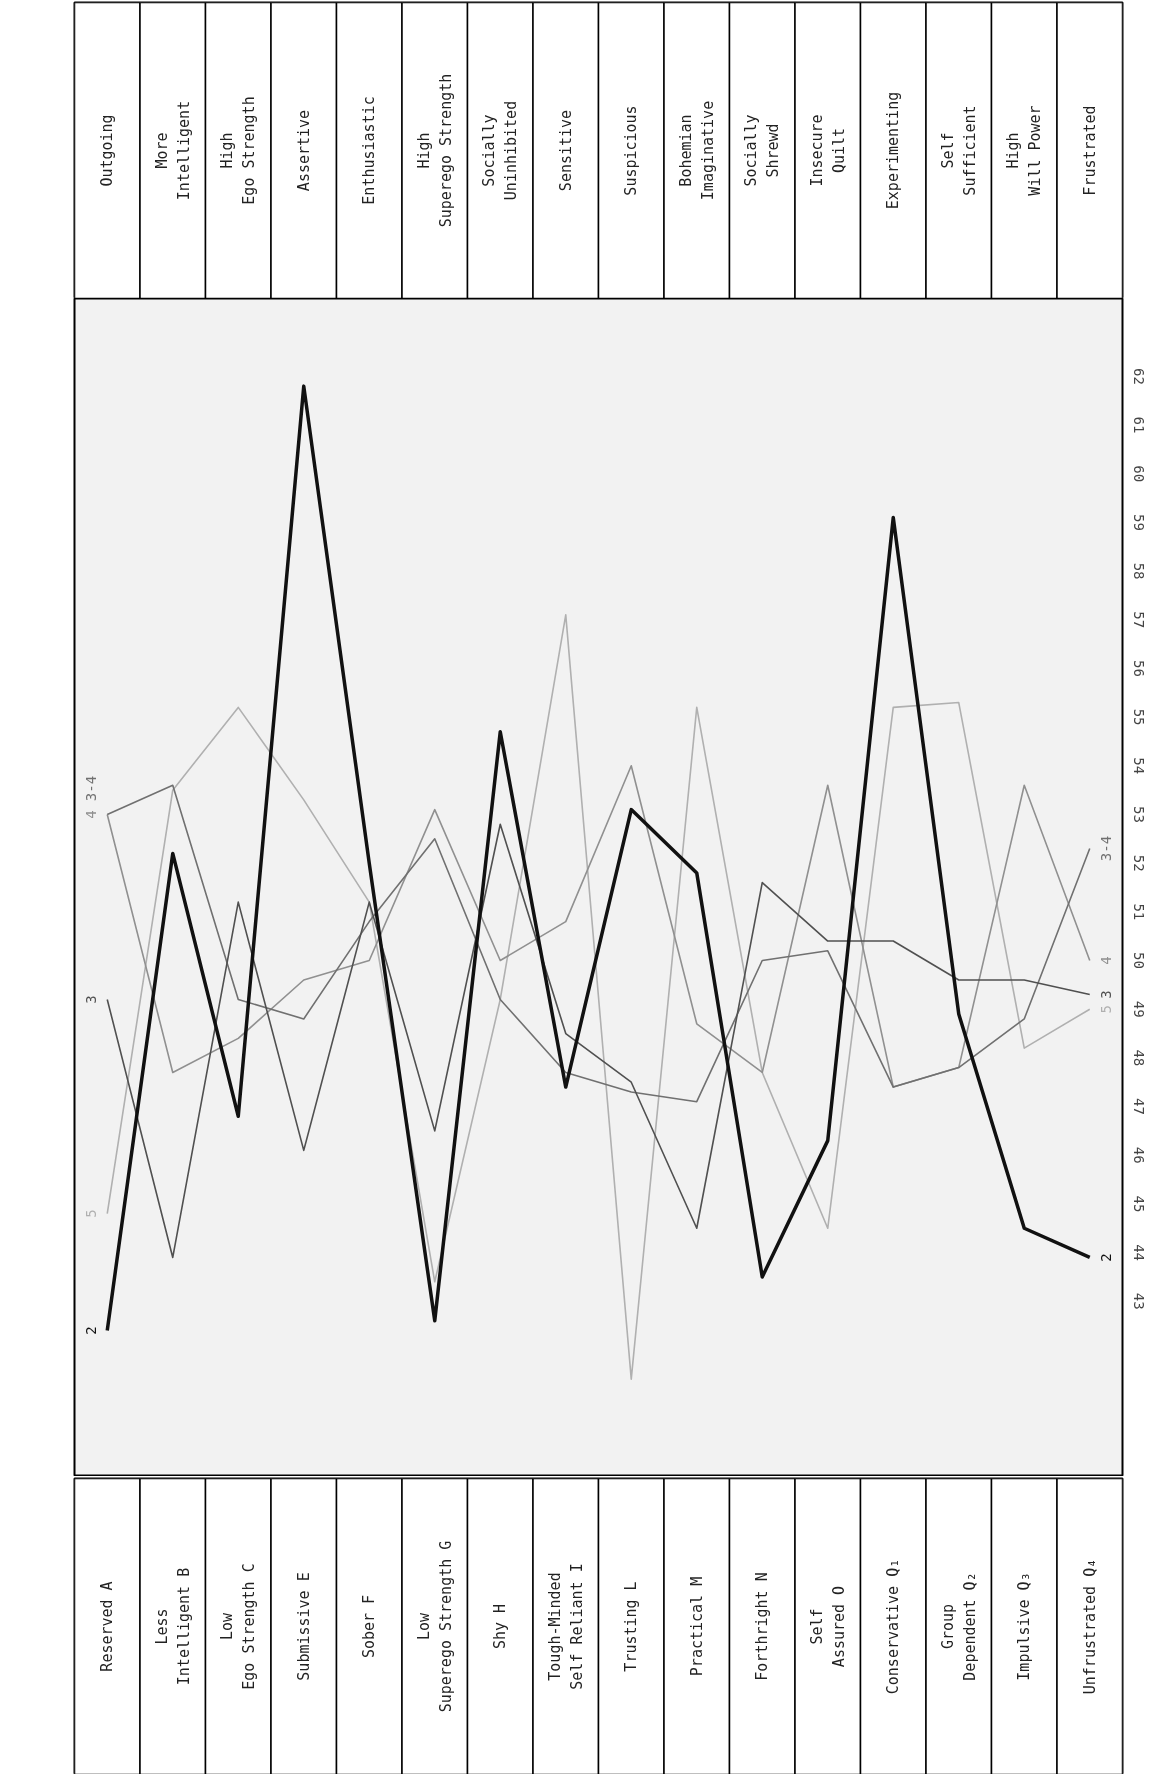 The height and width of the screenshot is (1776, 1166). What do you see at coordinates (1138, 814) in the screenshot?
I see `y-tick-label: 53` at bounding box center [1138, 814].